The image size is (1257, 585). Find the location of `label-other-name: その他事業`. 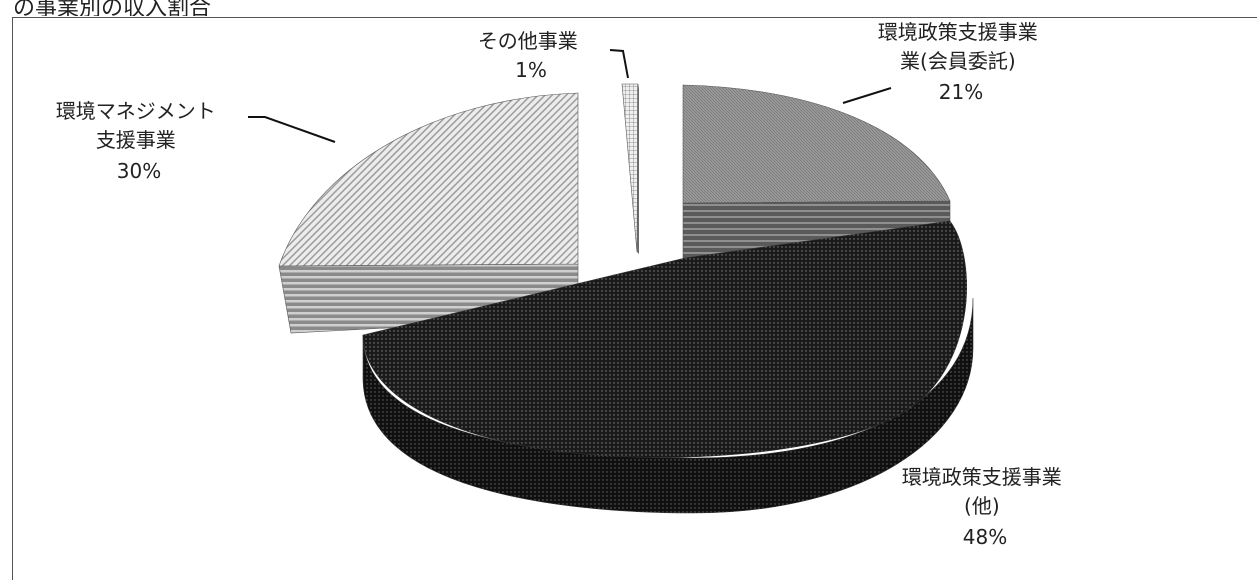

label-other-name: その他事業 is located at coordinates (528, 41).